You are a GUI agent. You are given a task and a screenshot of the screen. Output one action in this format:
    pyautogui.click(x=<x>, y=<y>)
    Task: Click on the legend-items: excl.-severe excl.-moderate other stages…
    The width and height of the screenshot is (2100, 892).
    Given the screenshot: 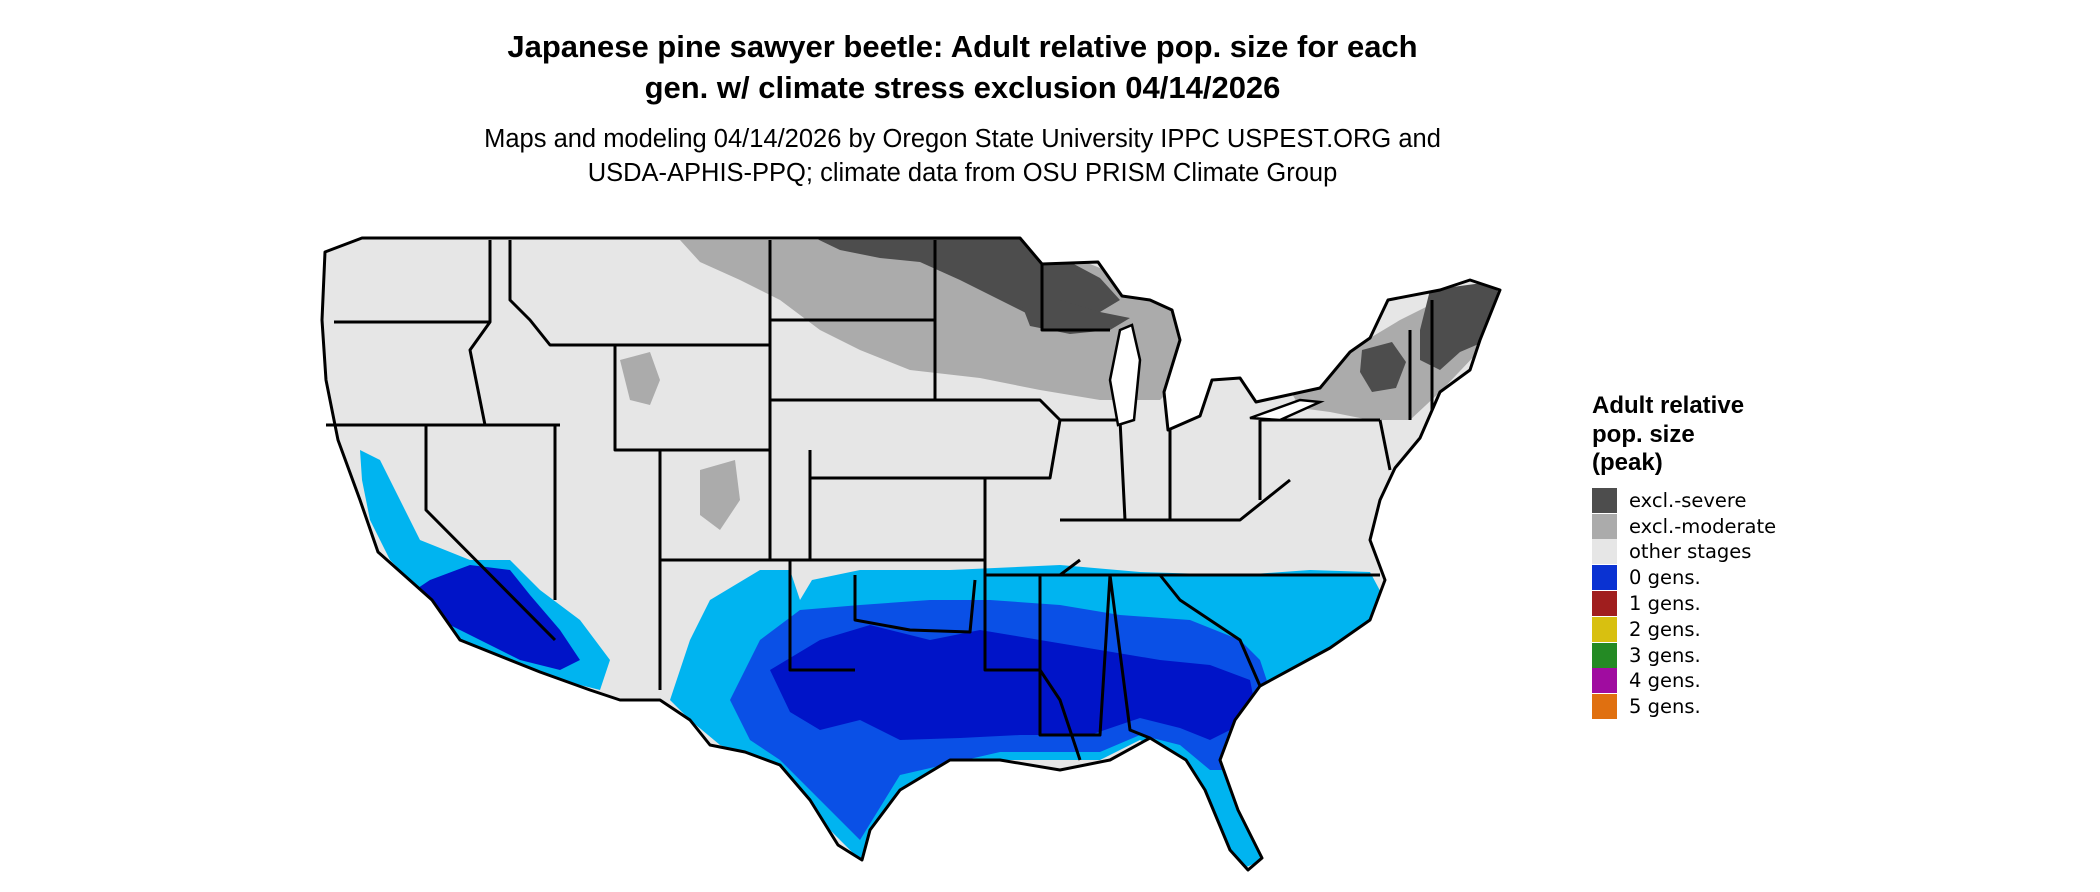 What is the action you would take?
    pyautogui.click(x=1684, y=603)
    